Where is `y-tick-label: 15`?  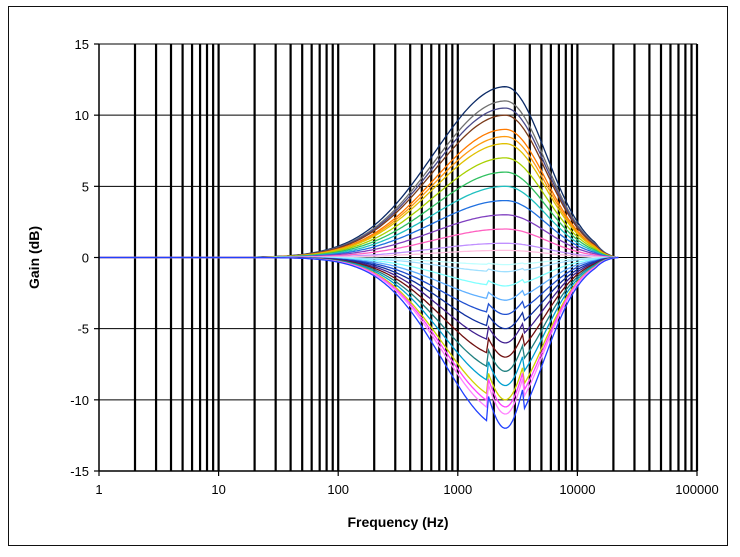 y-tick-label: 15 is located at coordinates (82, 44).